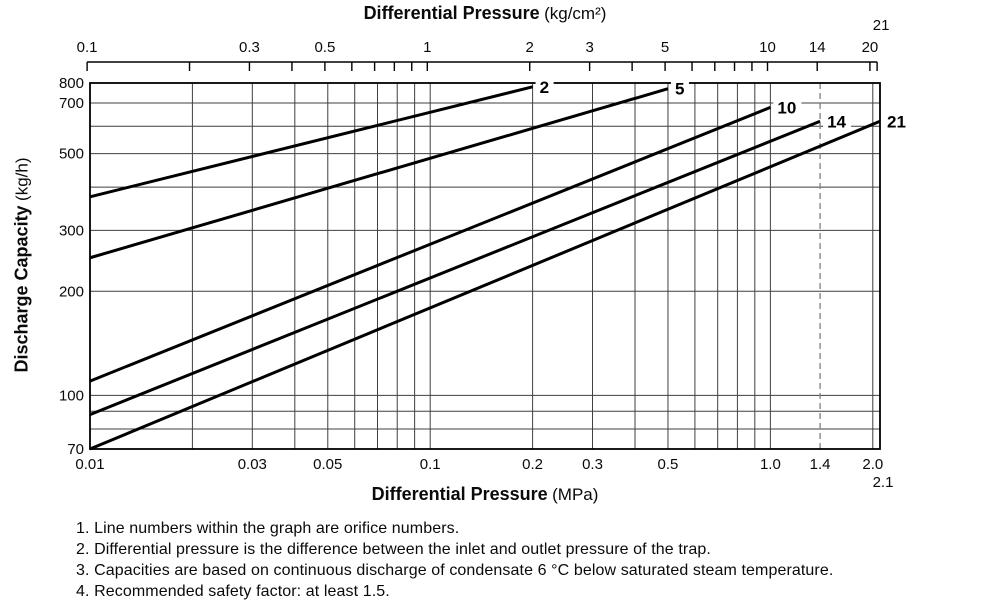  I want to click on series-label-2: 2, so click(544, 87).